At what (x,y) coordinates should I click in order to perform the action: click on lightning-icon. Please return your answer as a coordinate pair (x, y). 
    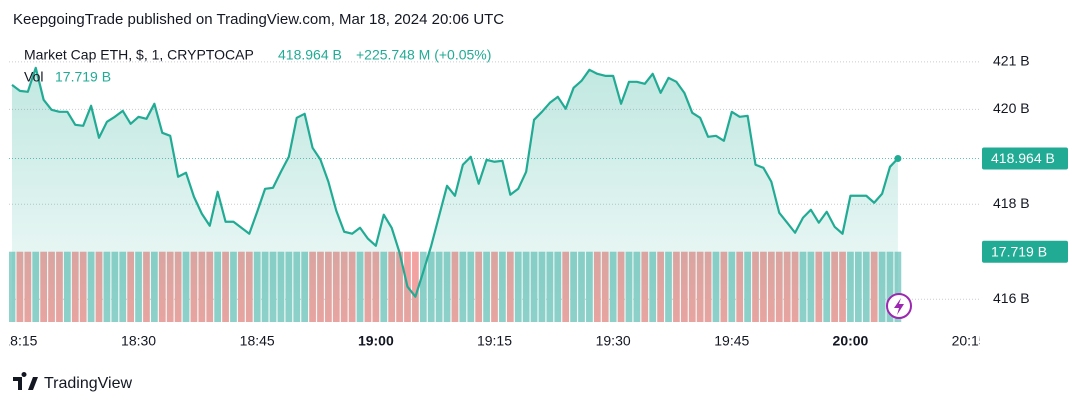
    Looking at the image, I should click on (899, 306).